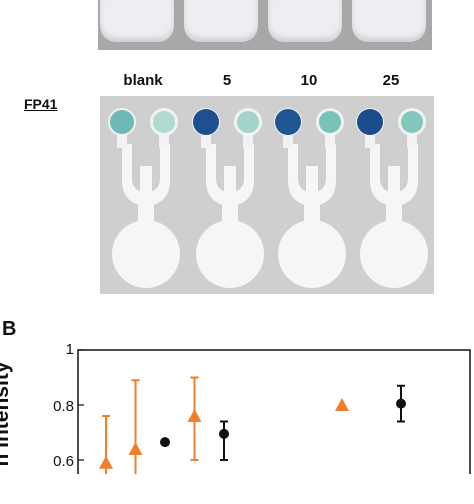  Describe the element at coordinates (288, 122) in the screenshot. I see `spot-10-left` at that location.